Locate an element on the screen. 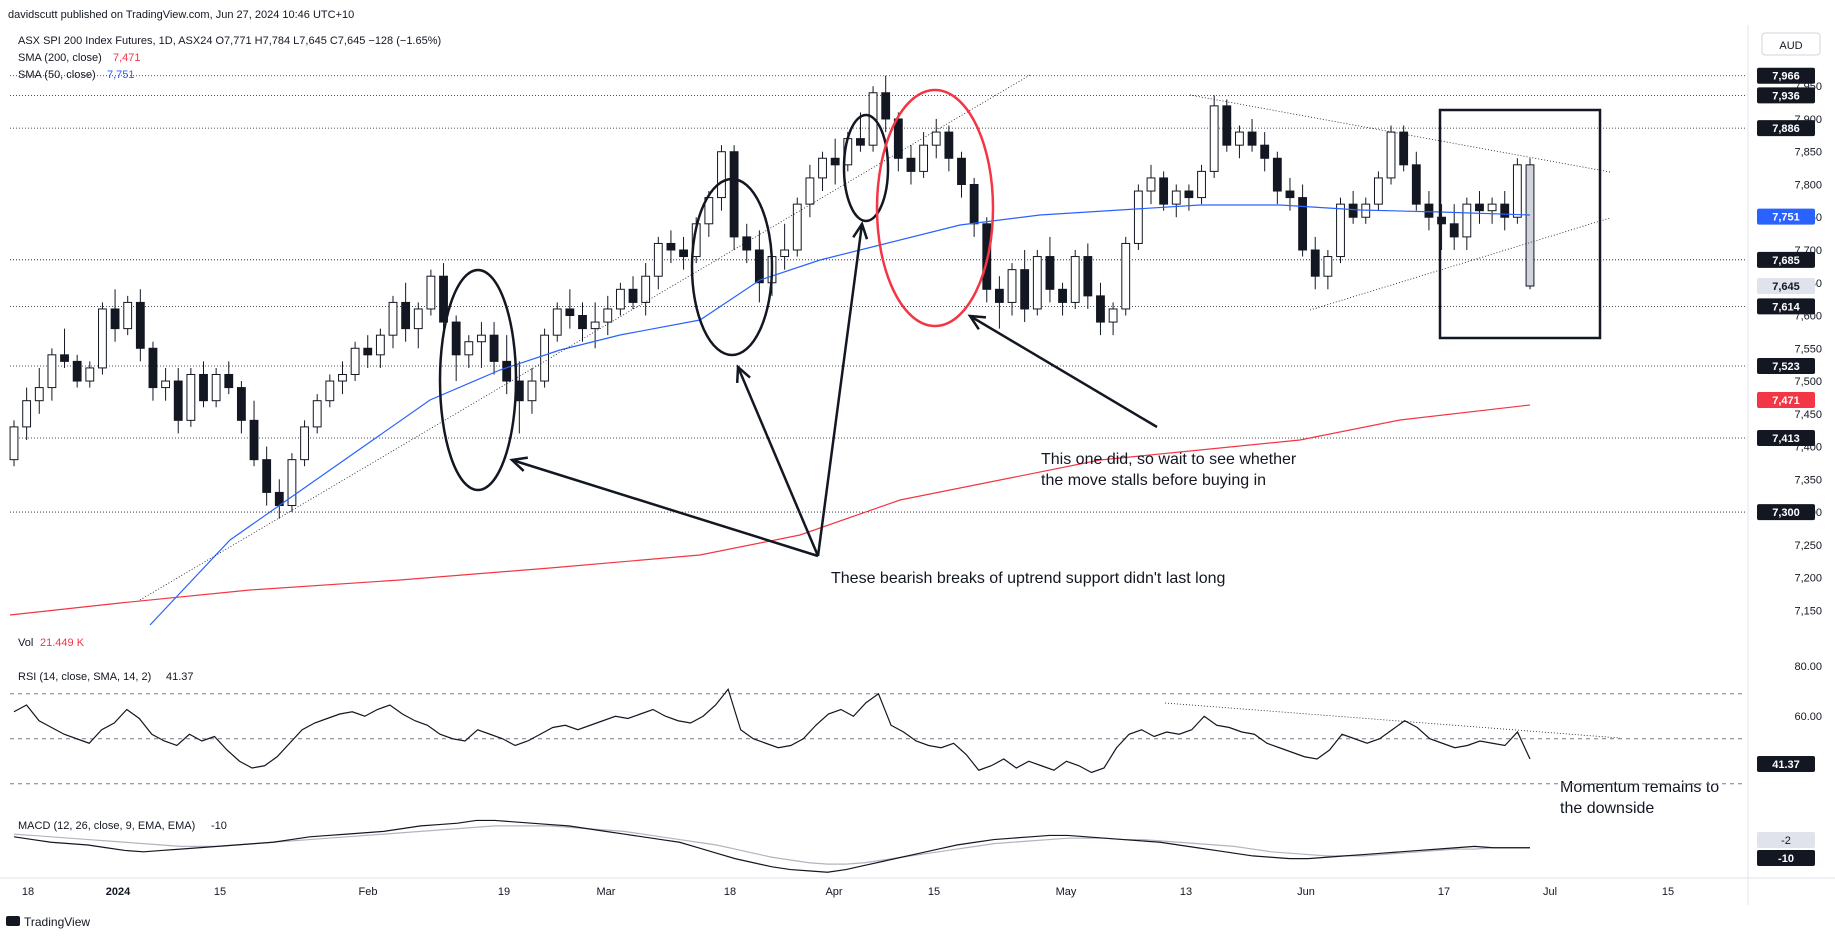 This screenshot has width=1835, height=939. sma200-value: 7,471 is located at coordinates (127, 58).